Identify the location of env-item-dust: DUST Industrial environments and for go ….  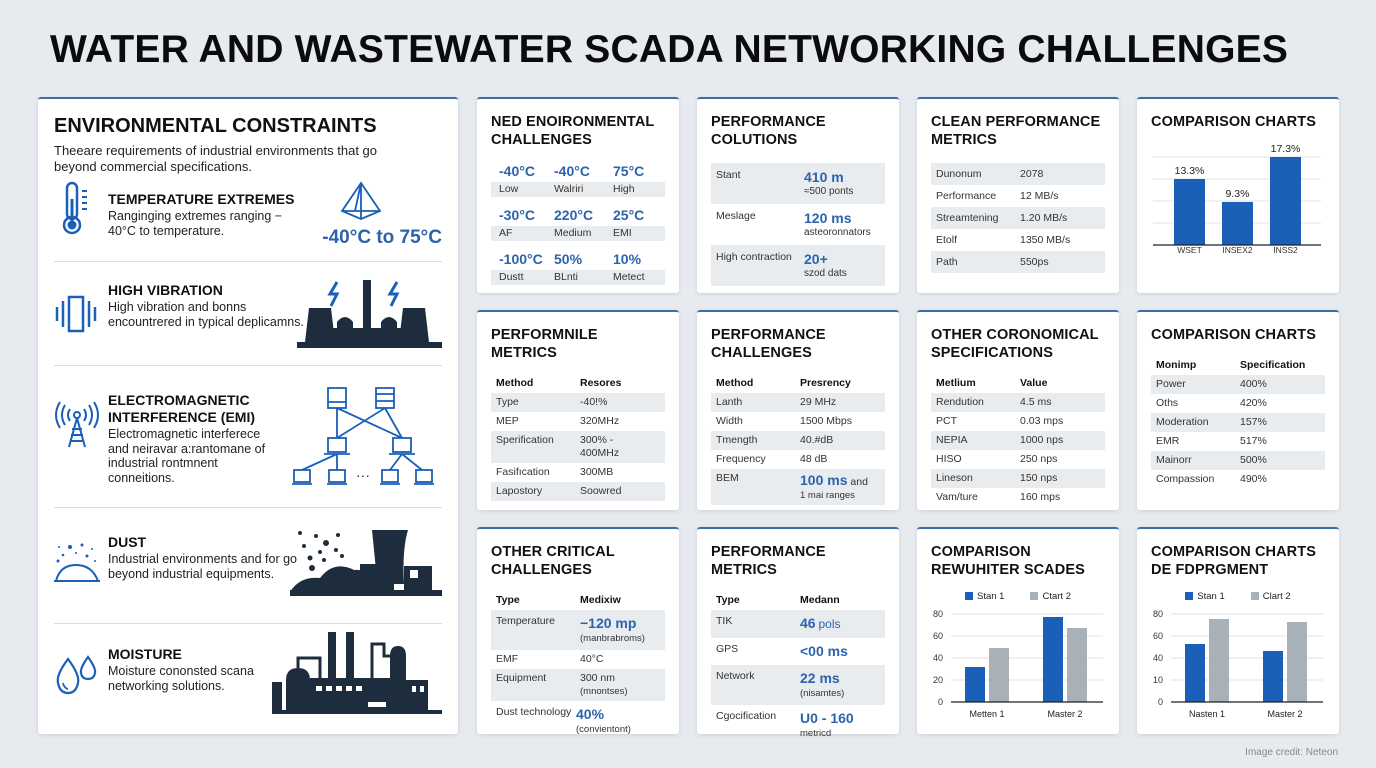
(248, 566).